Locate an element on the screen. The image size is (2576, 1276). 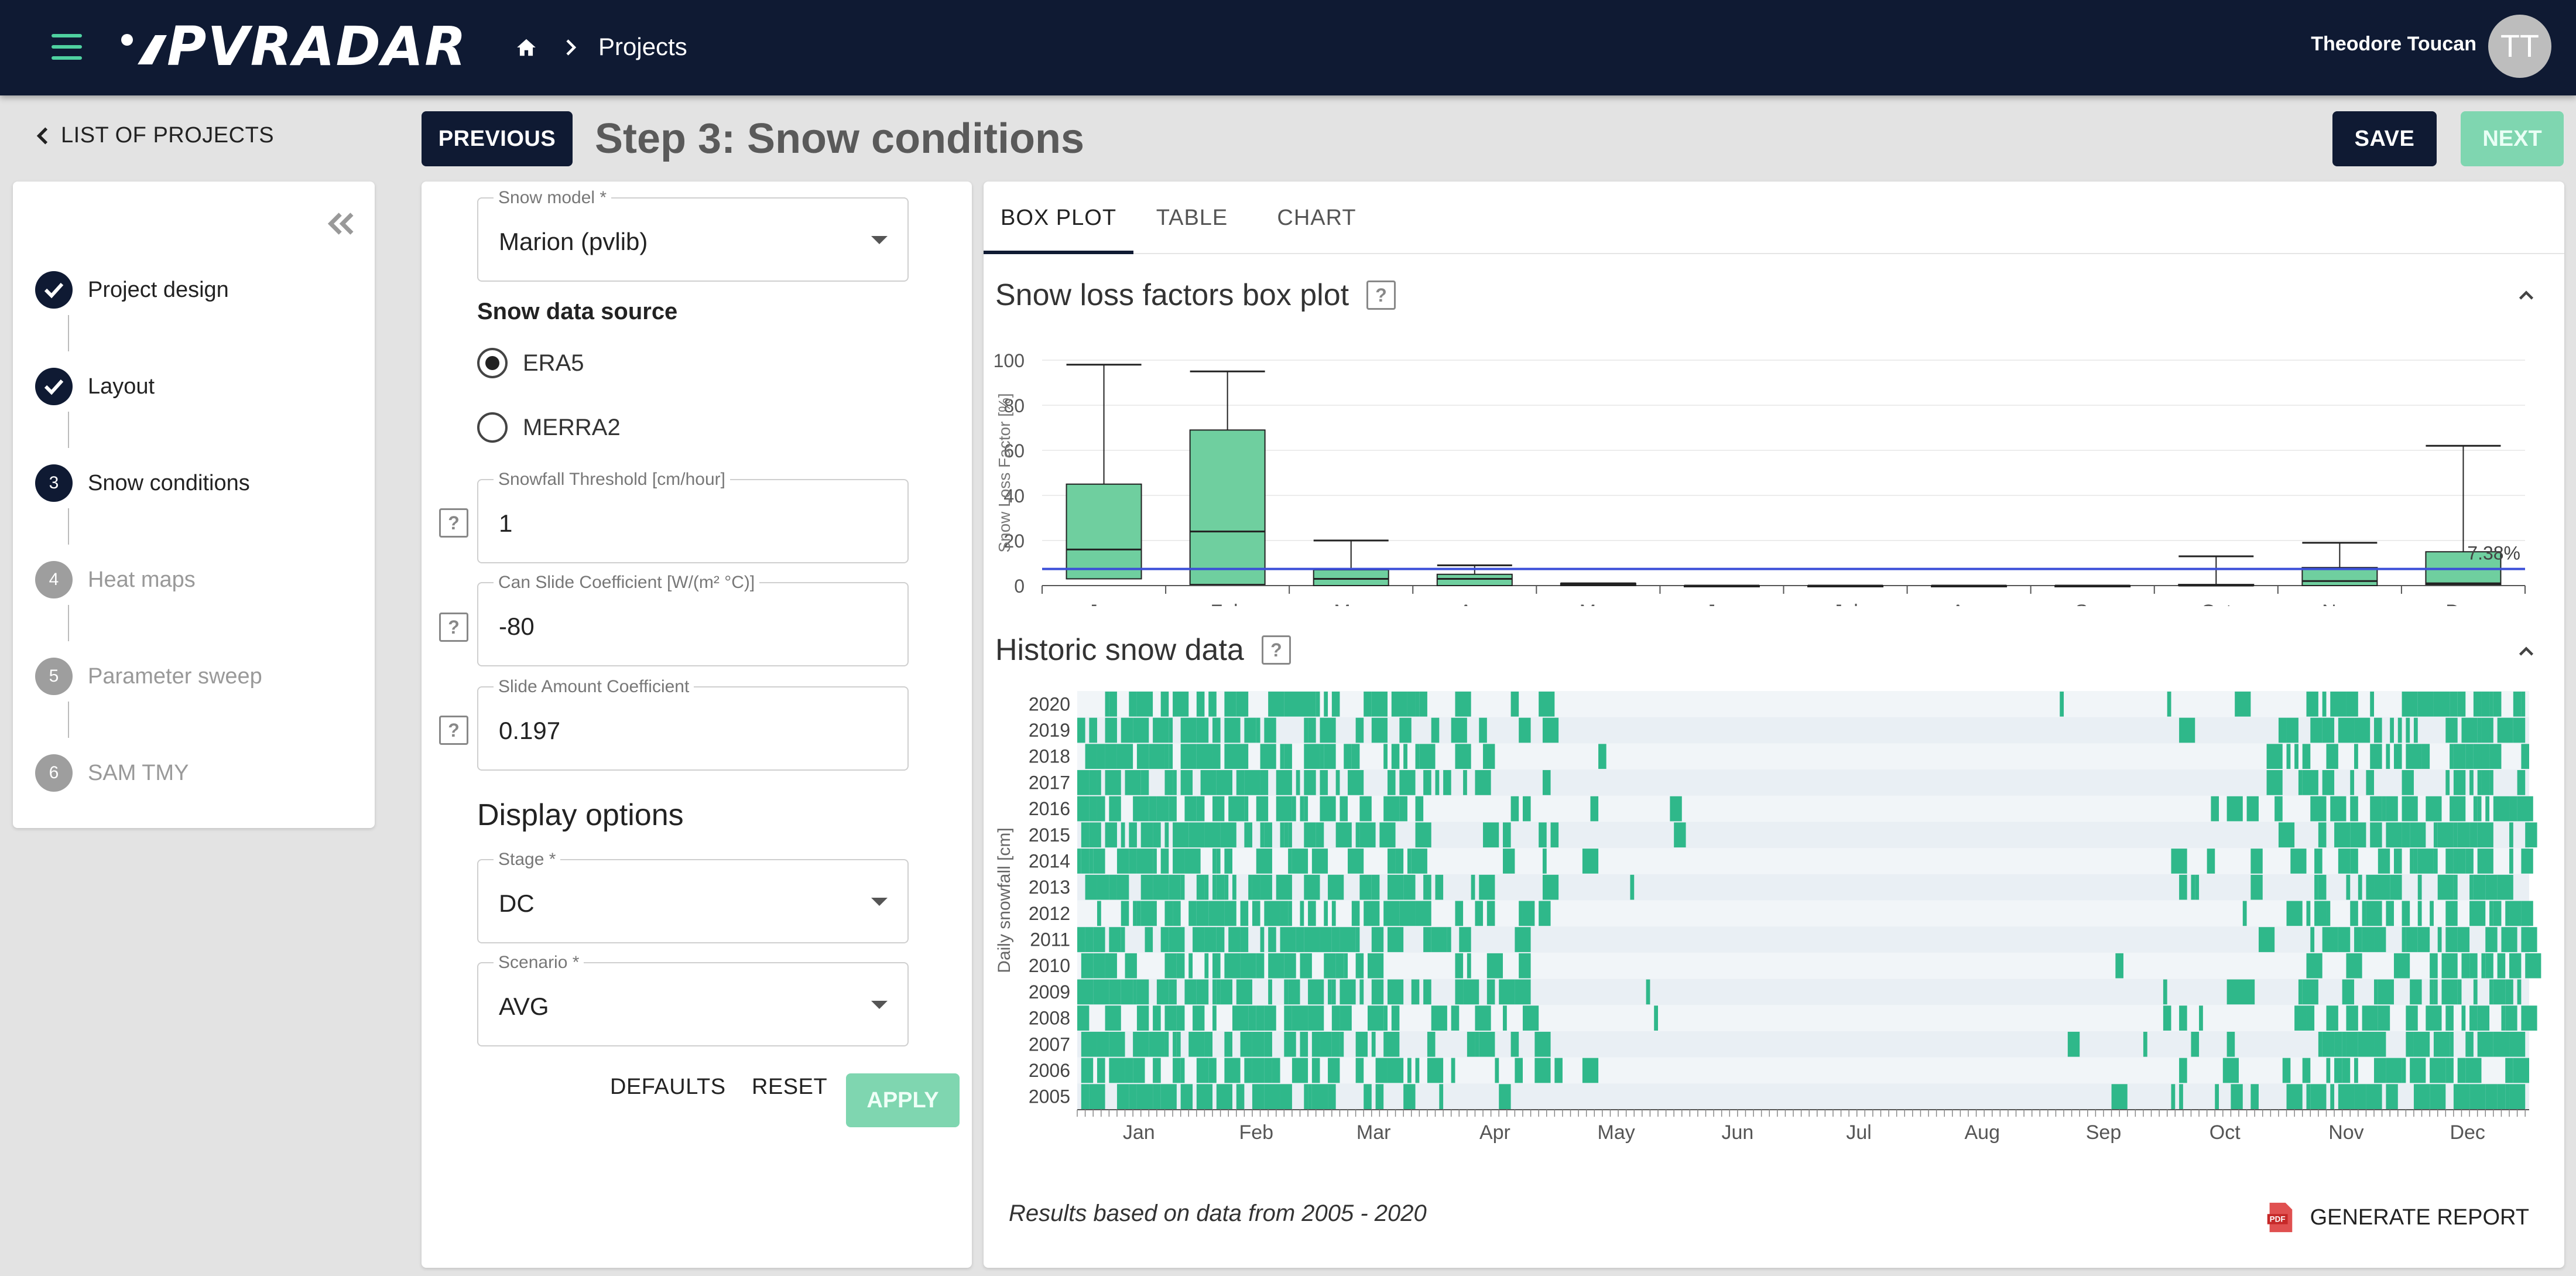
snow-model-select: Snow model * Marion (pvlib) is located at coordinates (693, 235).